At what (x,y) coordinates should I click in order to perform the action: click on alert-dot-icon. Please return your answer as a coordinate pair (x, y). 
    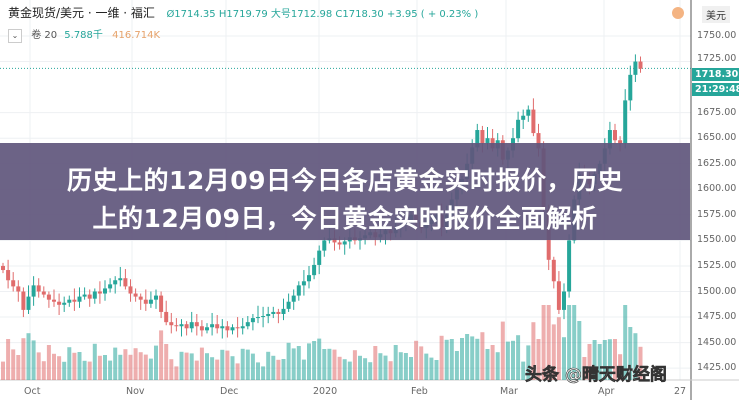
    Looking at the image, I should click on (678, 13).